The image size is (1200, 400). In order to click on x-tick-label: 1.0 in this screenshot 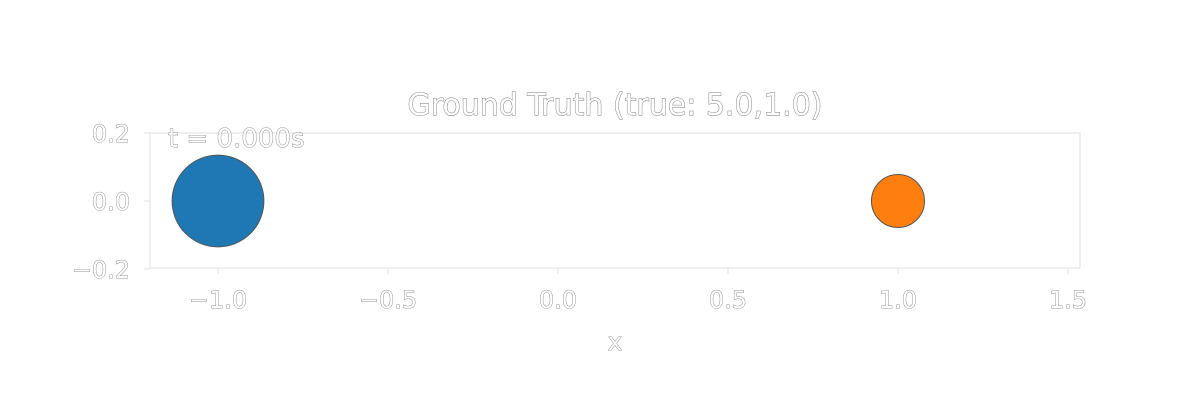, I will do `click(898, 300)`.